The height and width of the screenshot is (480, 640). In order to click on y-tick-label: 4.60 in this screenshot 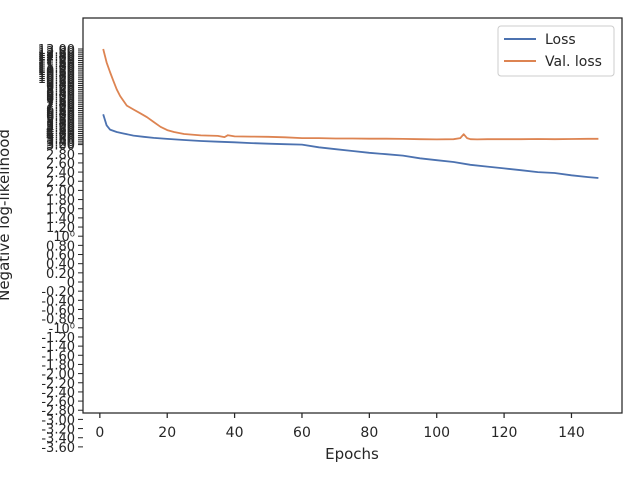, I will do `click(60, 131)`.